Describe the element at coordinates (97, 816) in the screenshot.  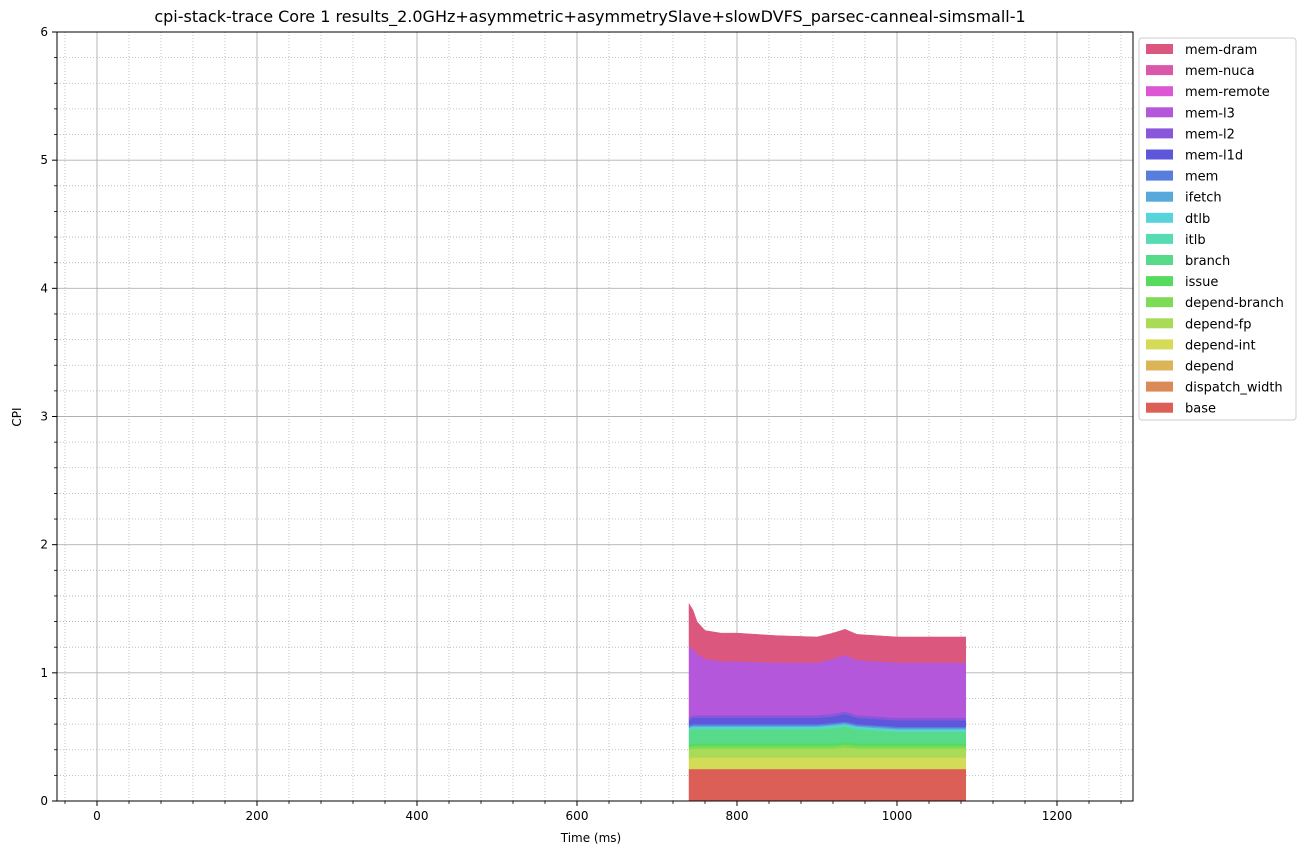
I see `x-tick-label: 0` at that location.